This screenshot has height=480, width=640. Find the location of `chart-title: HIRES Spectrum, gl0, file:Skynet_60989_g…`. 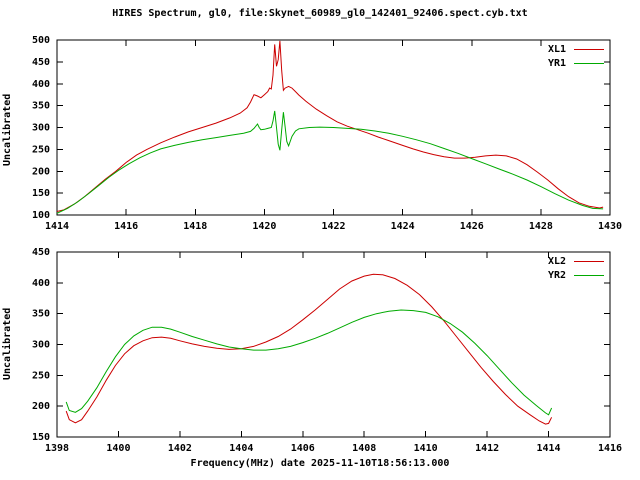

chart-title: HIRES Spectrum, gl0, file:Skynet_60989_g… is located at coordinates (320, 13).